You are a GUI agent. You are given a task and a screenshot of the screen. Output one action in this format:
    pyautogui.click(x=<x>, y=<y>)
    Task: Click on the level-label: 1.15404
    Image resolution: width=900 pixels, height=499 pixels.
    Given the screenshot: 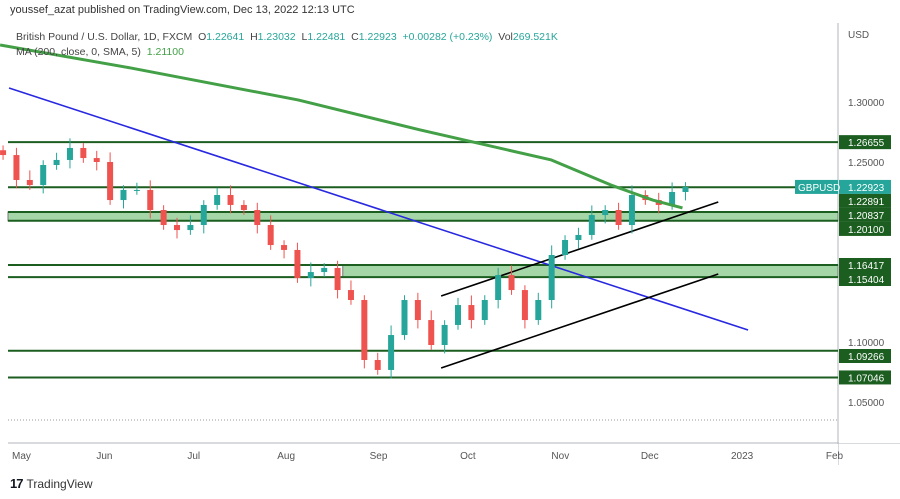 What is the action you would take?
    pyautogui.click(x=866, y=280)
    